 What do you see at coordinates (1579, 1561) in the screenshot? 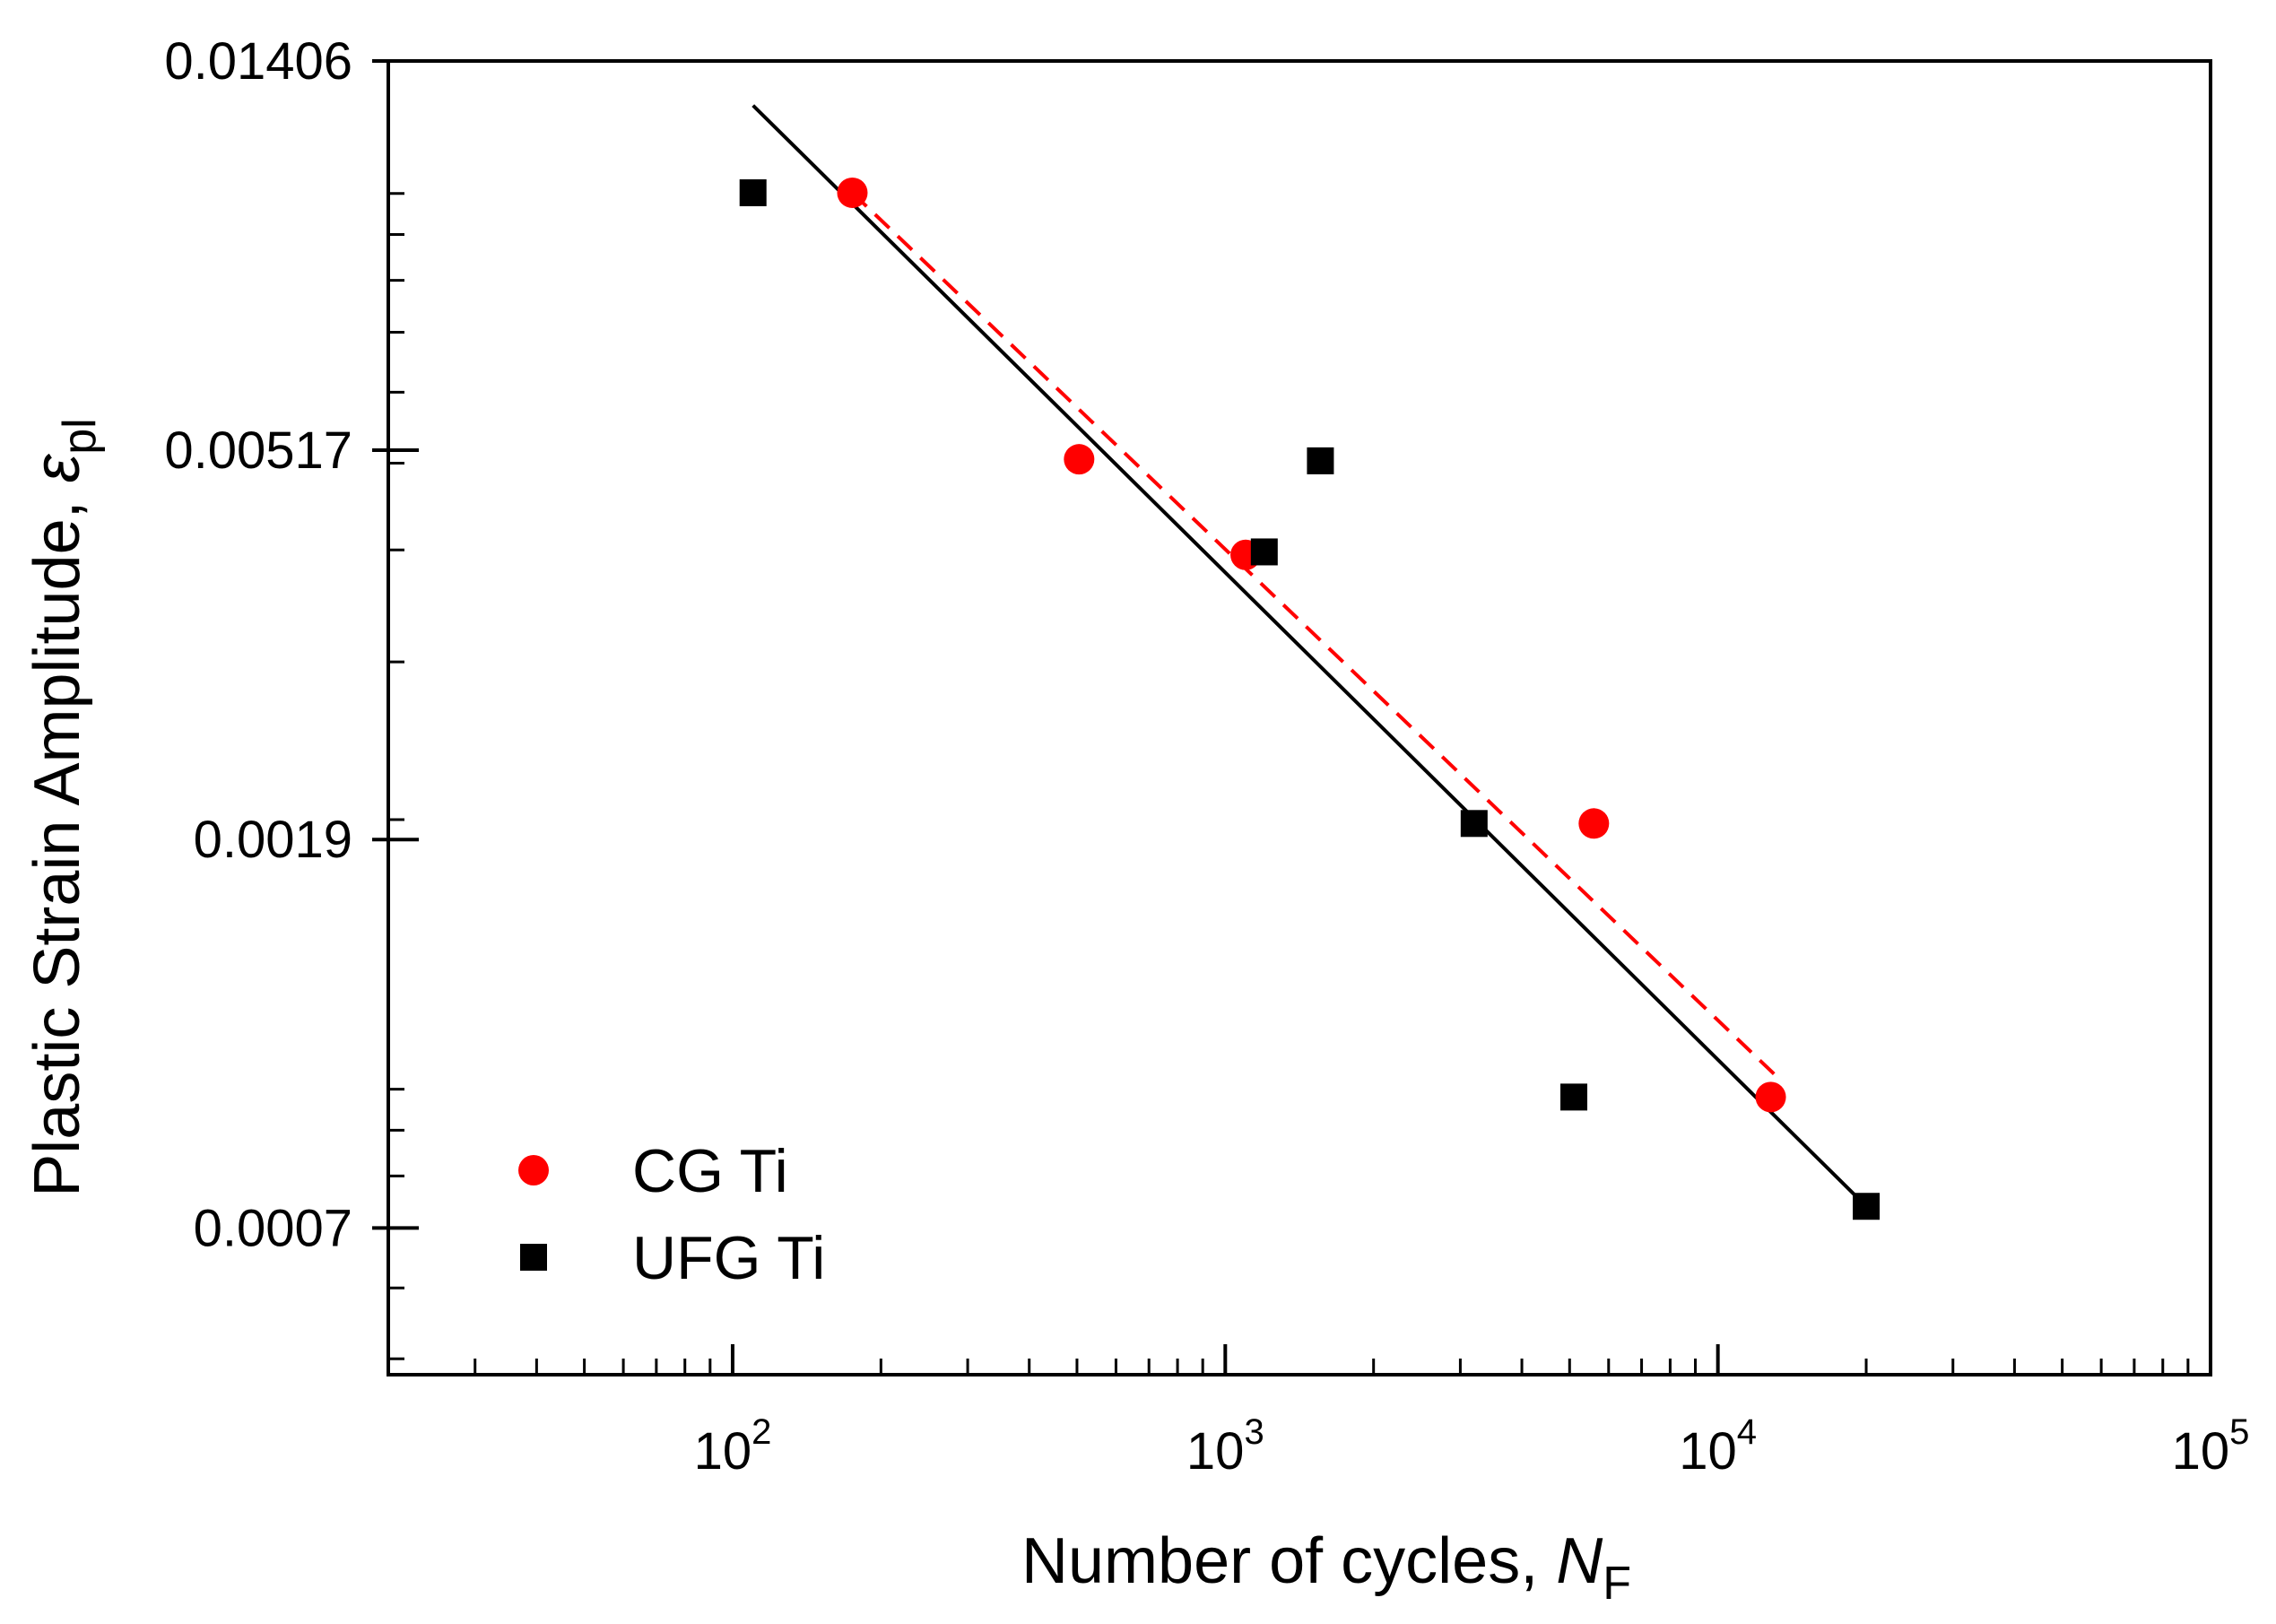
I see `x-axis-title-symbol: N` at bounding box center [1579, 1561].